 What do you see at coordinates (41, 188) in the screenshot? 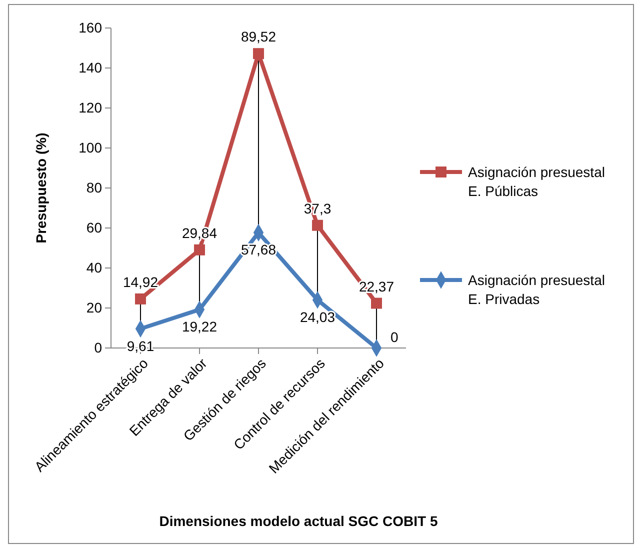
I see `y-axis-title: Presupuesto (%)` at bounding box center [41, 188].